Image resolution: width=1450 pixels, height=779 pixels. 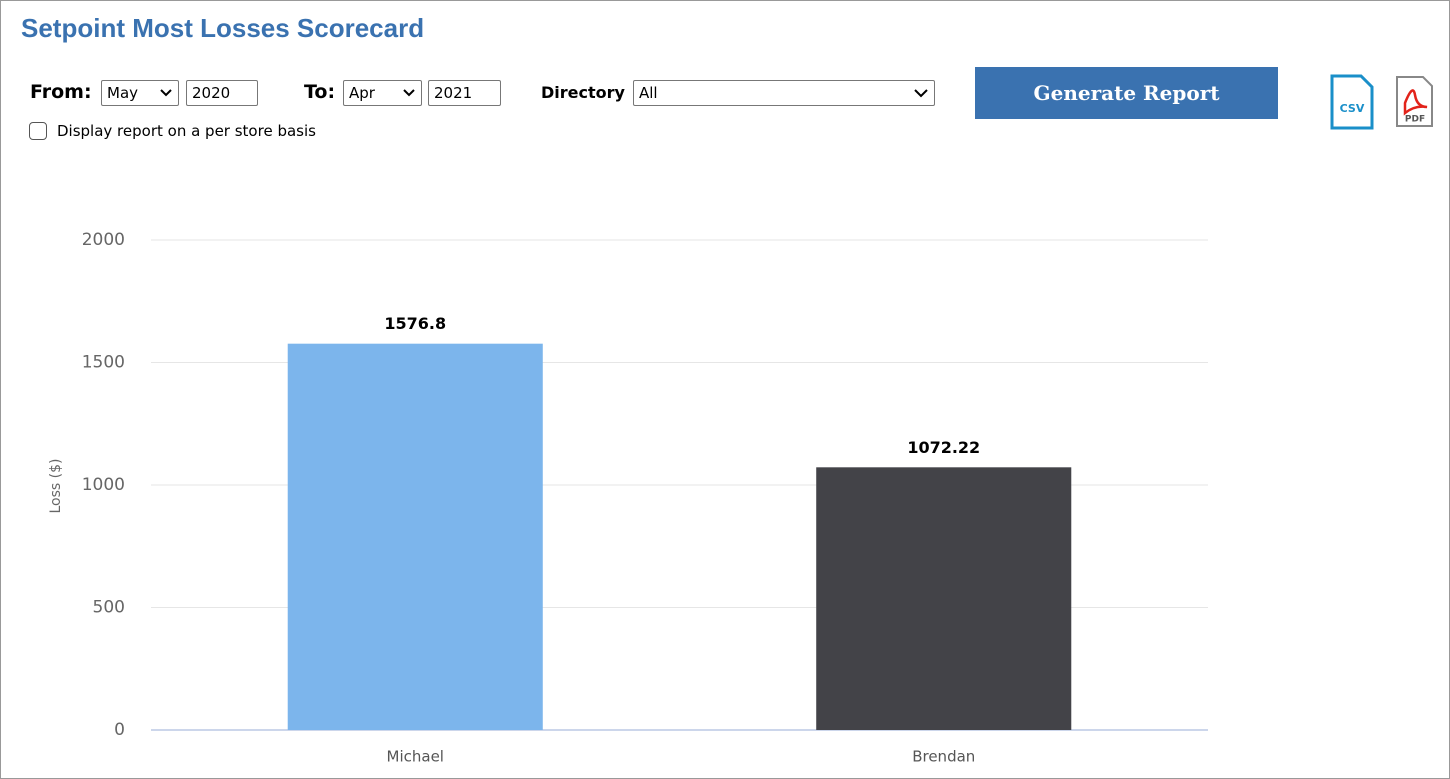 What do you see at coordinates (583, 92) in the screenshot?
I see `directory-label: Directory` at bounding box center [583, 92].